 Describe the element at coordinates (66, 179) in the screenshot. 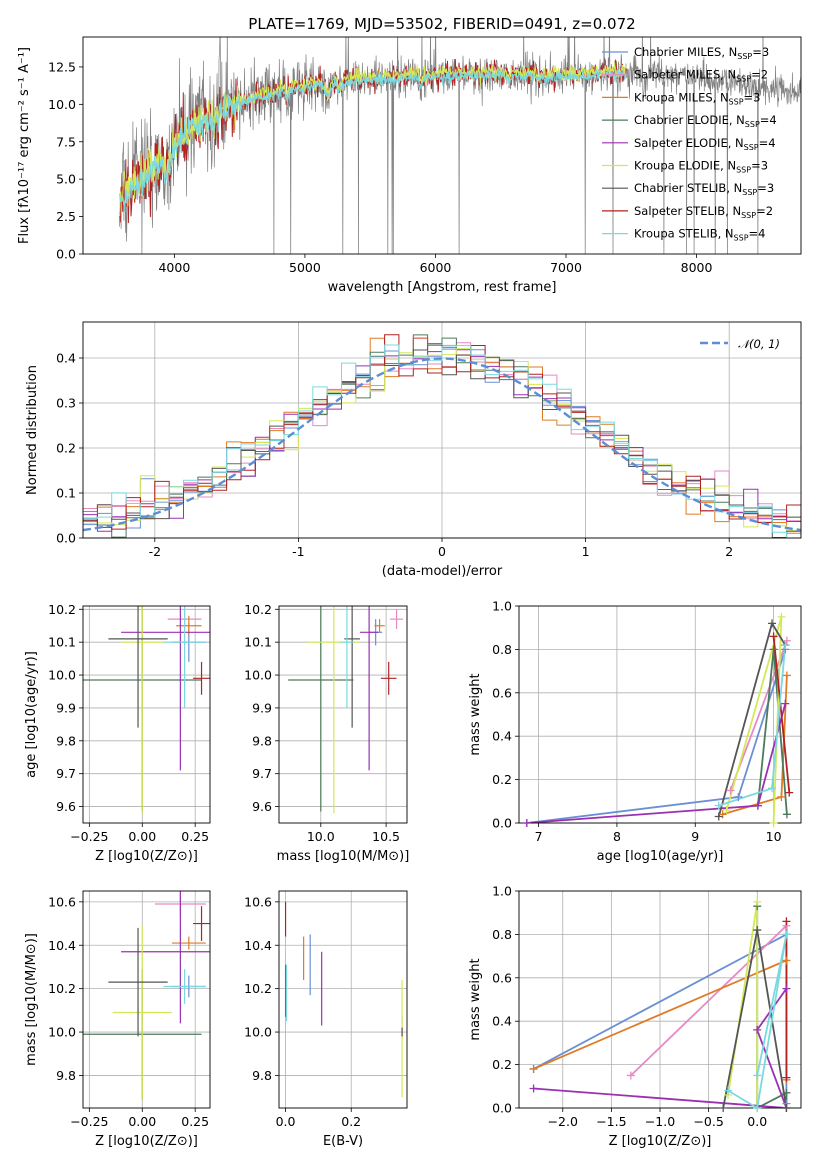

I see `y-tick-label: 5.0` at that location.